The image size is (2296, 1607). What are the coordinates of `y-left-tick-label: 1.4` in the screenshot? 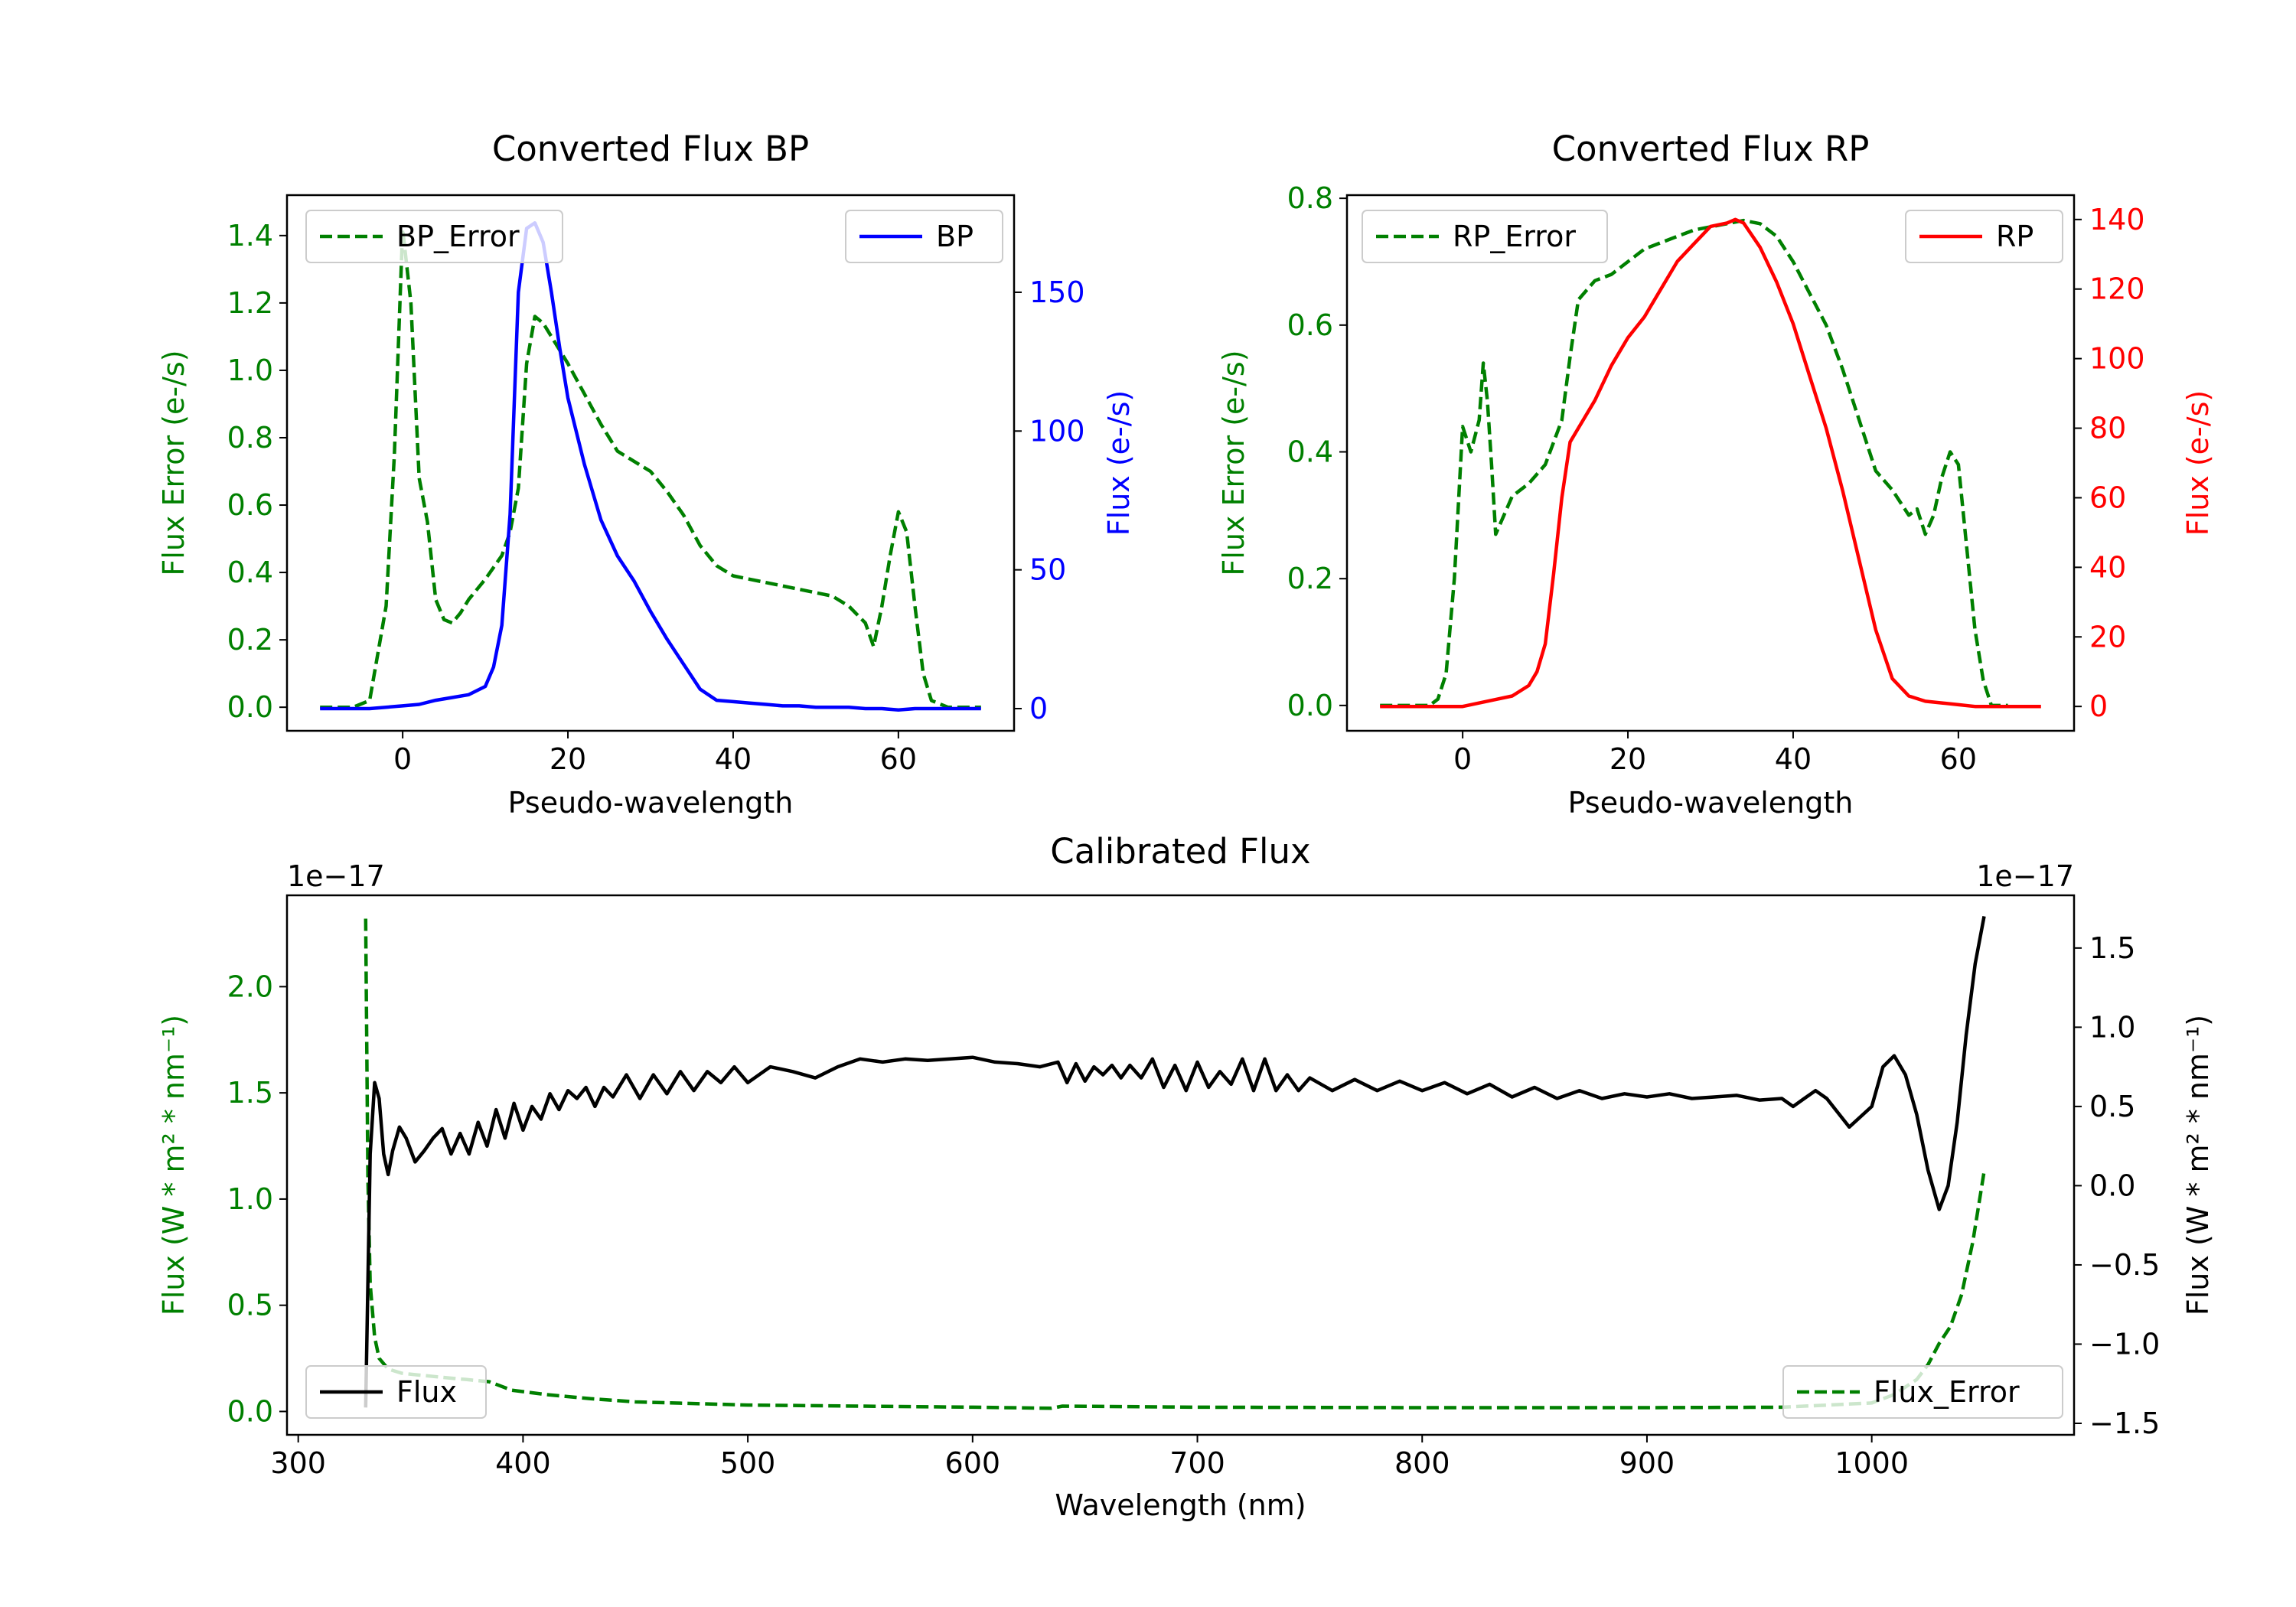 It's located at (250, 236).